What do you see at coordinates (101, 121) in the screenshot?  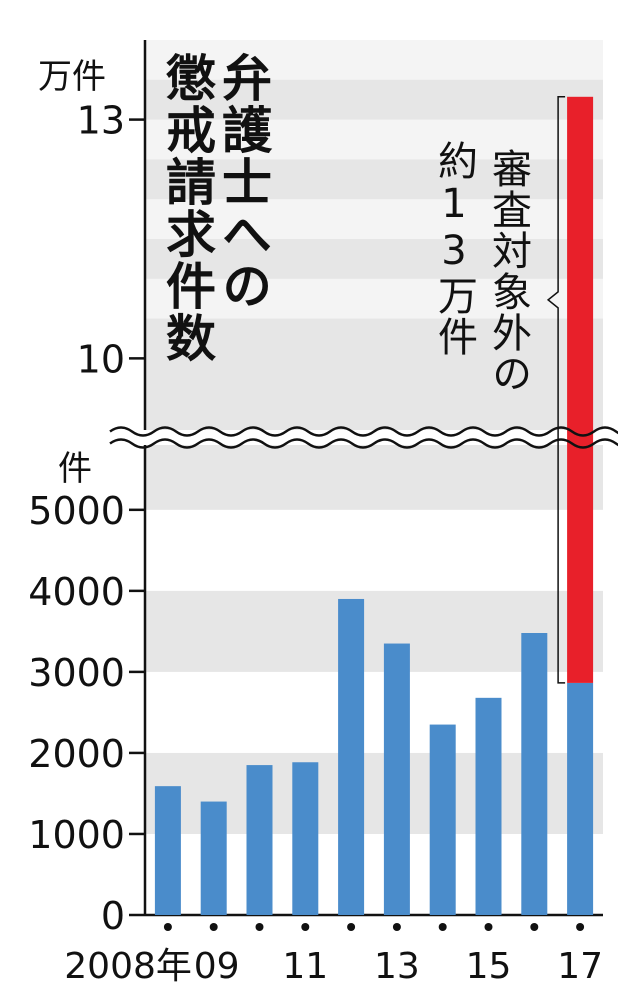 I see `y-tick-label: 13` at bounding box center [101, 121].